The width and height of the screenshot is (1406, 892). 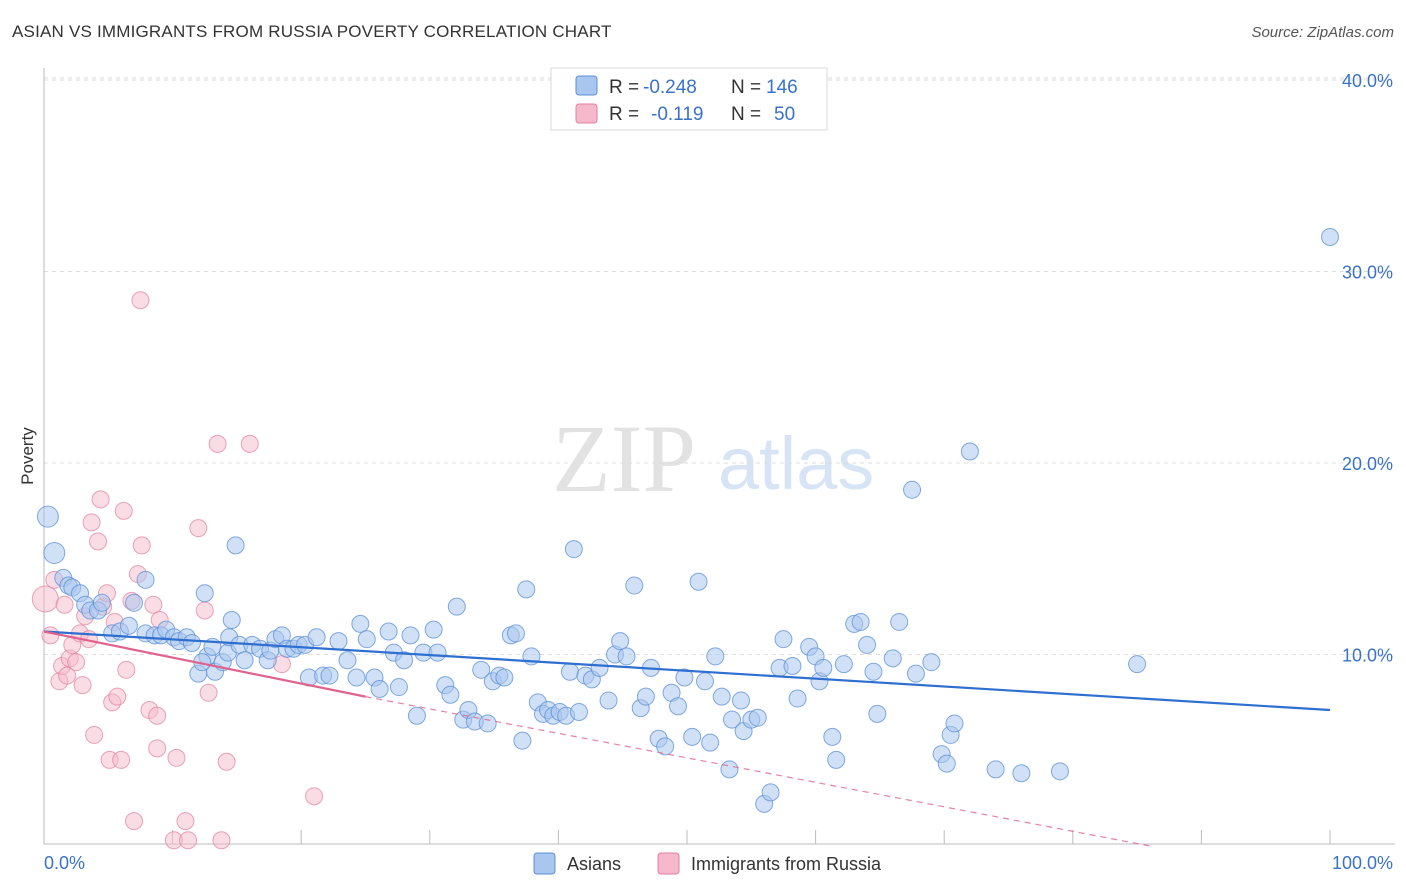 What do you see at coordinates (624, 458) in the screenshot?
I see `watermark-zip: ZIP` at bounding box center [624, 458].